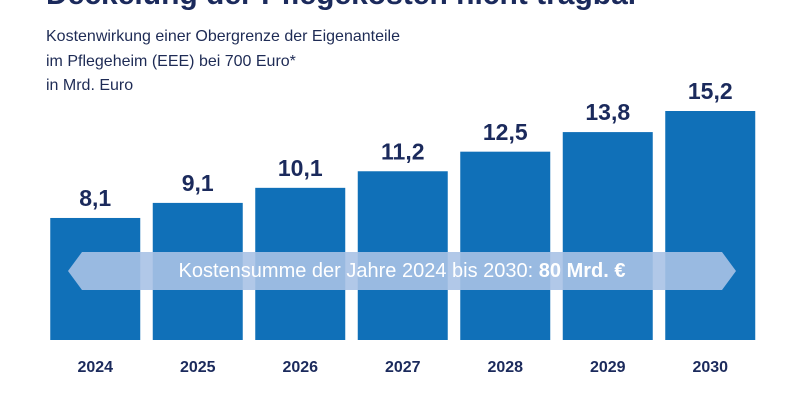  What do you see at coordinates (171, 61) in the screenshot?
I see `subtitle: im Pflegeheim (EEE) bei 700 Euro*` at bounding box center [171, 61].